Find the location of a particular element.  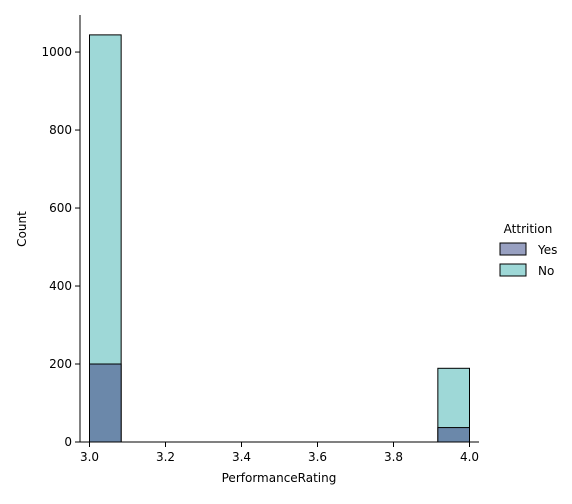

legend-swatch-yes is located at coordinates (513, 249).